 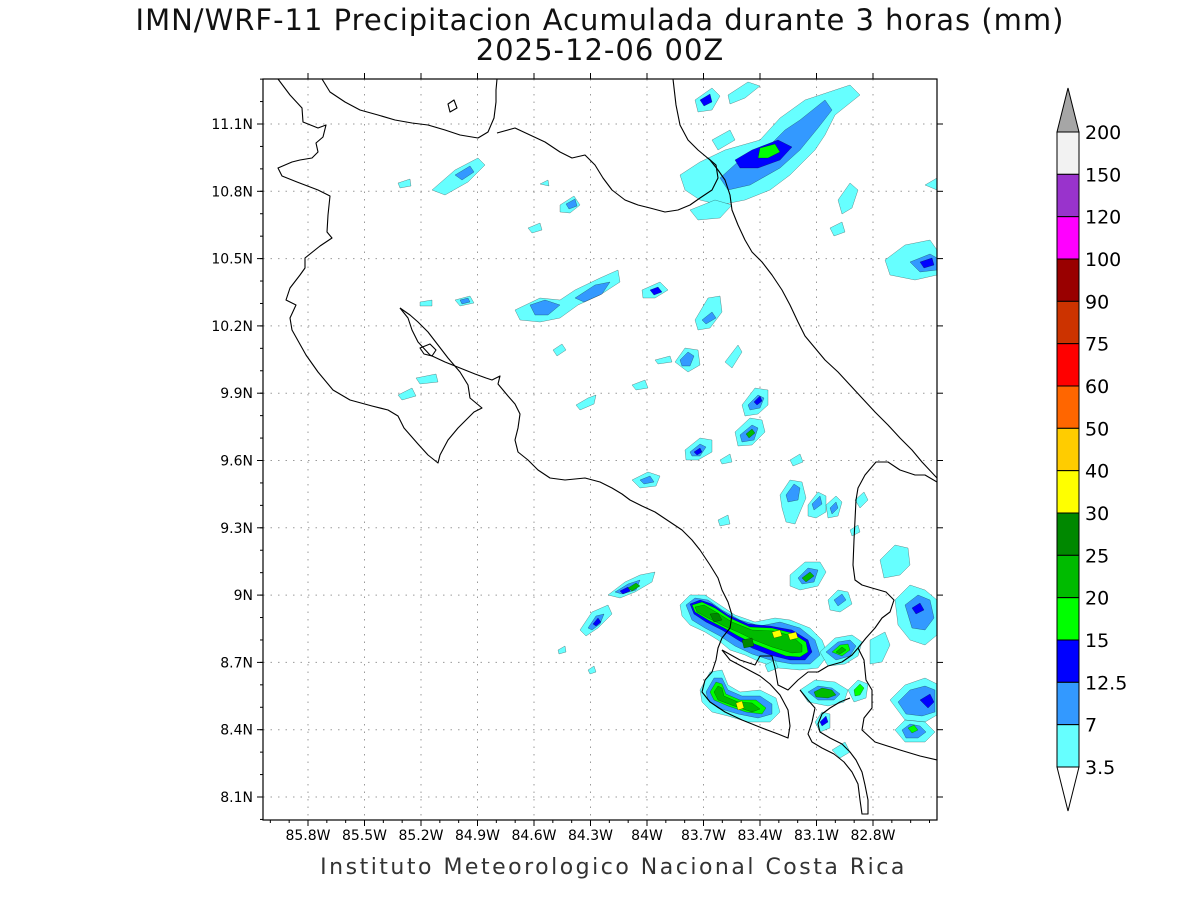 What do you see at coordinates (236, 529) in the screenshot?
I see `lat-tick-label: 9.3N` at bounding box center [236, 529].